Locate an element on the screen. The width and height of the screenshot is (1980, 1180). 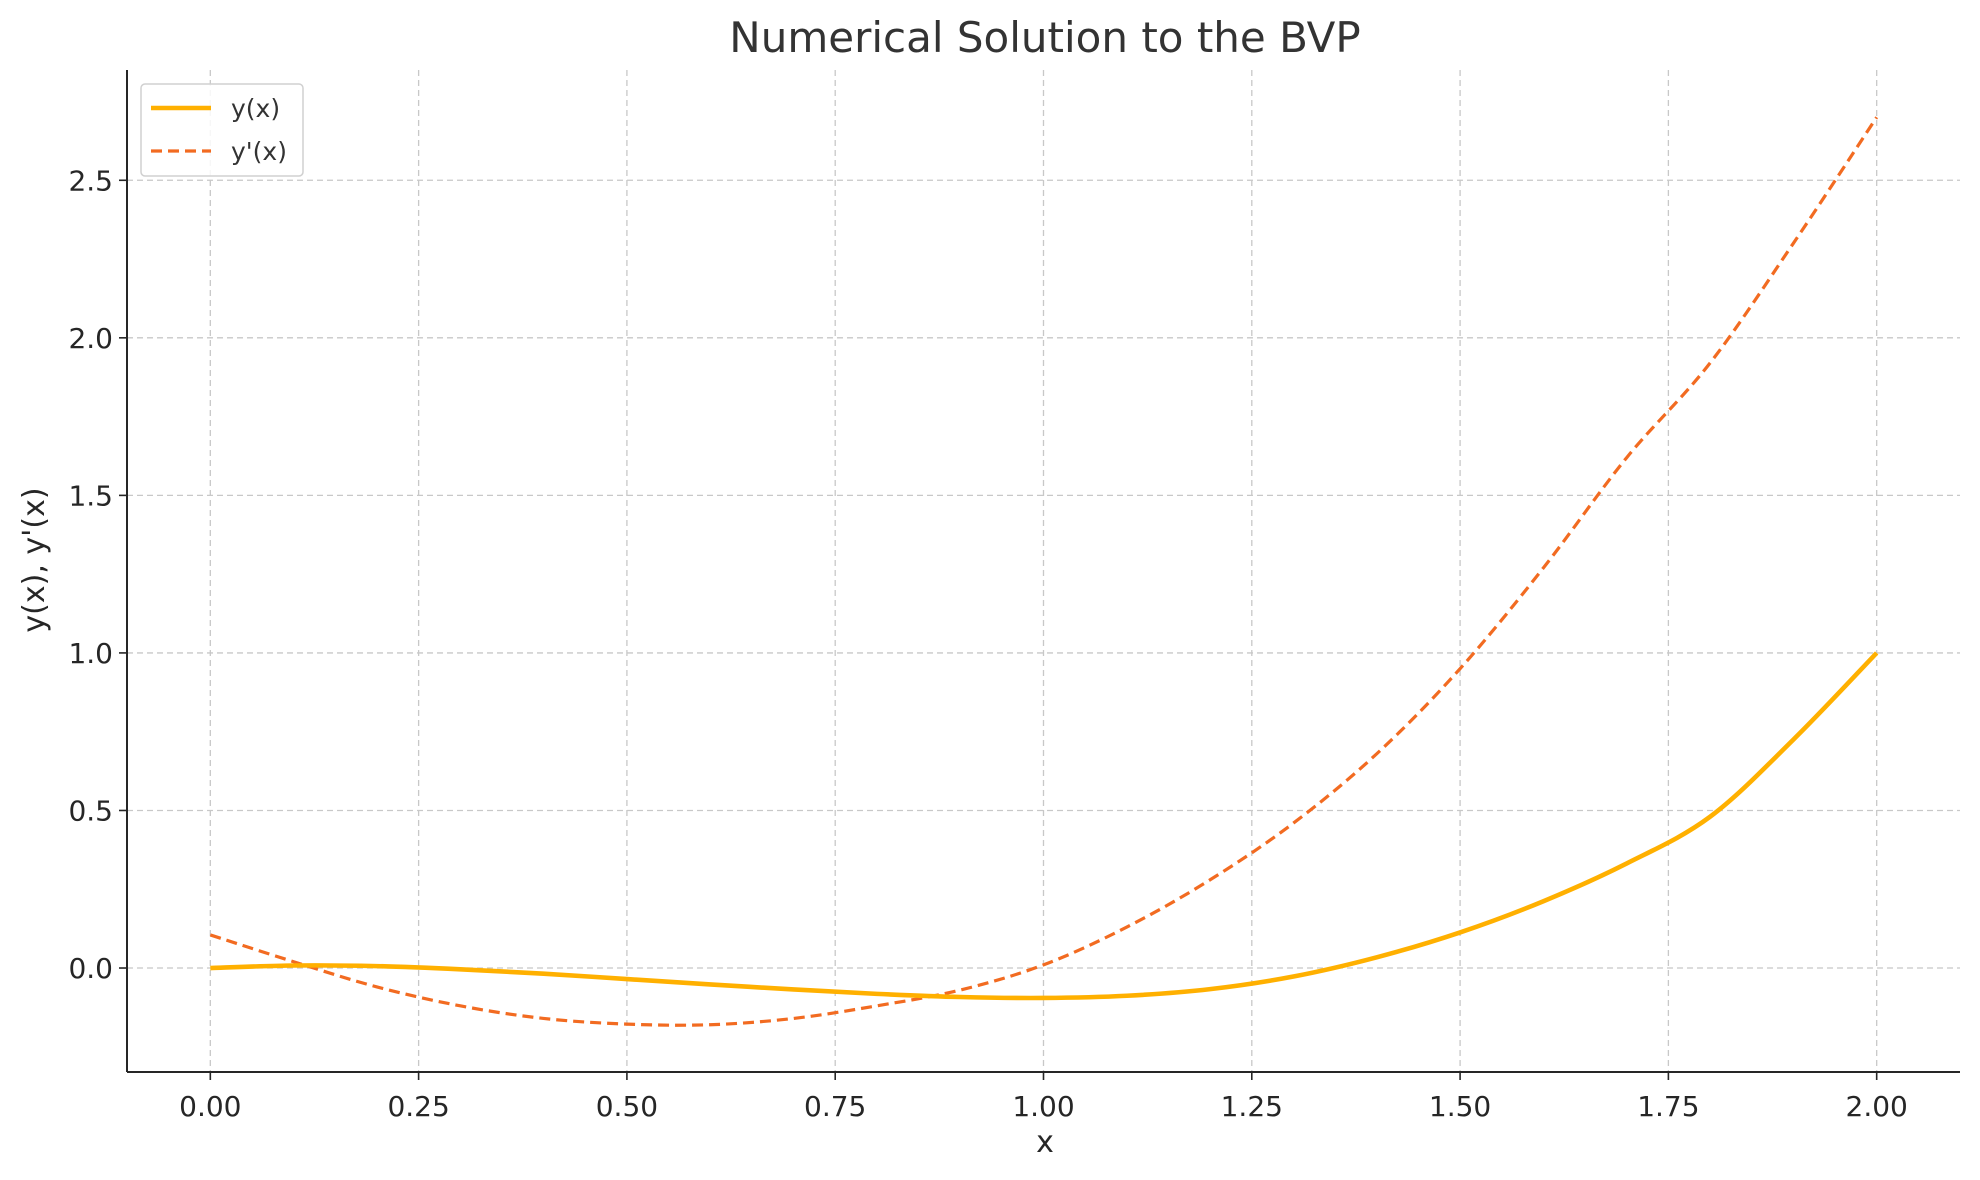
x-tick-label: 1.50 is located at coordinates (1460, 1106).